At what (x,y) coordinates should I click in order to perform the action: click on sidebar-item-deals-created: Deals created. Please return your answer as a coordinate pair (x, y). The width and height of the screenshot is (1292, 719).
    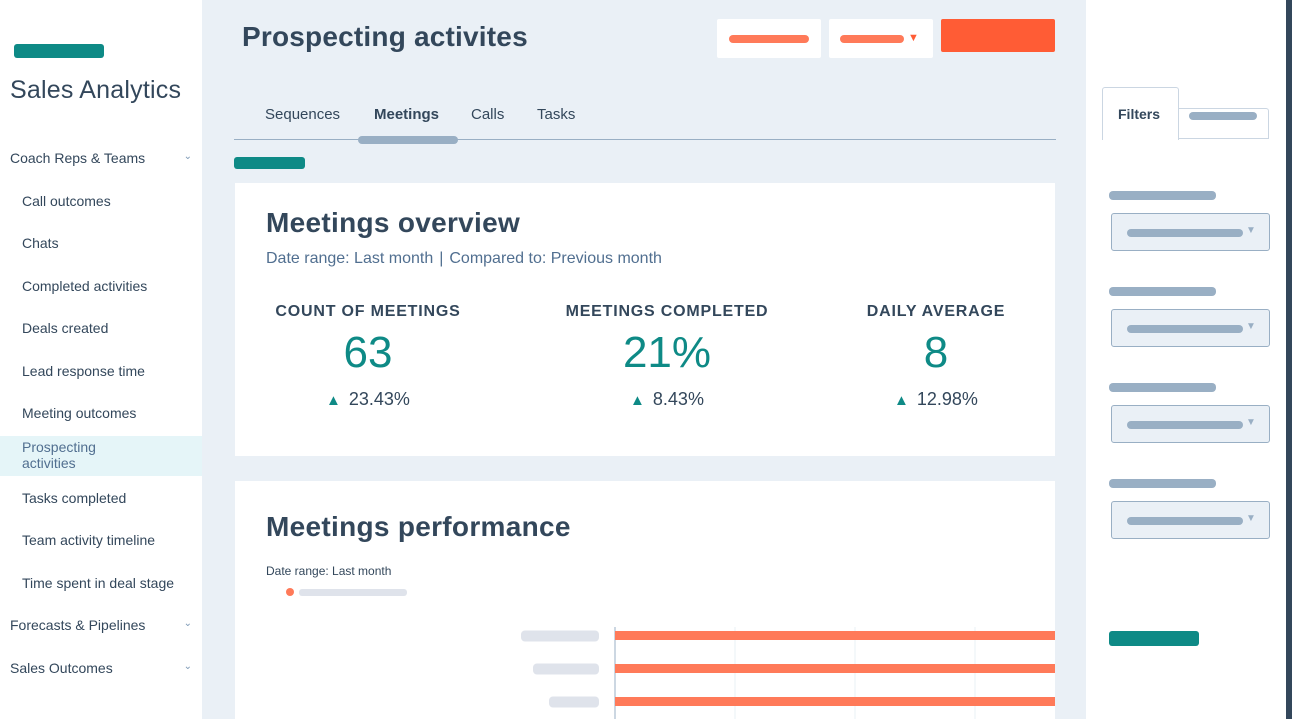
    Looking at the image, I should click on (65, 328).